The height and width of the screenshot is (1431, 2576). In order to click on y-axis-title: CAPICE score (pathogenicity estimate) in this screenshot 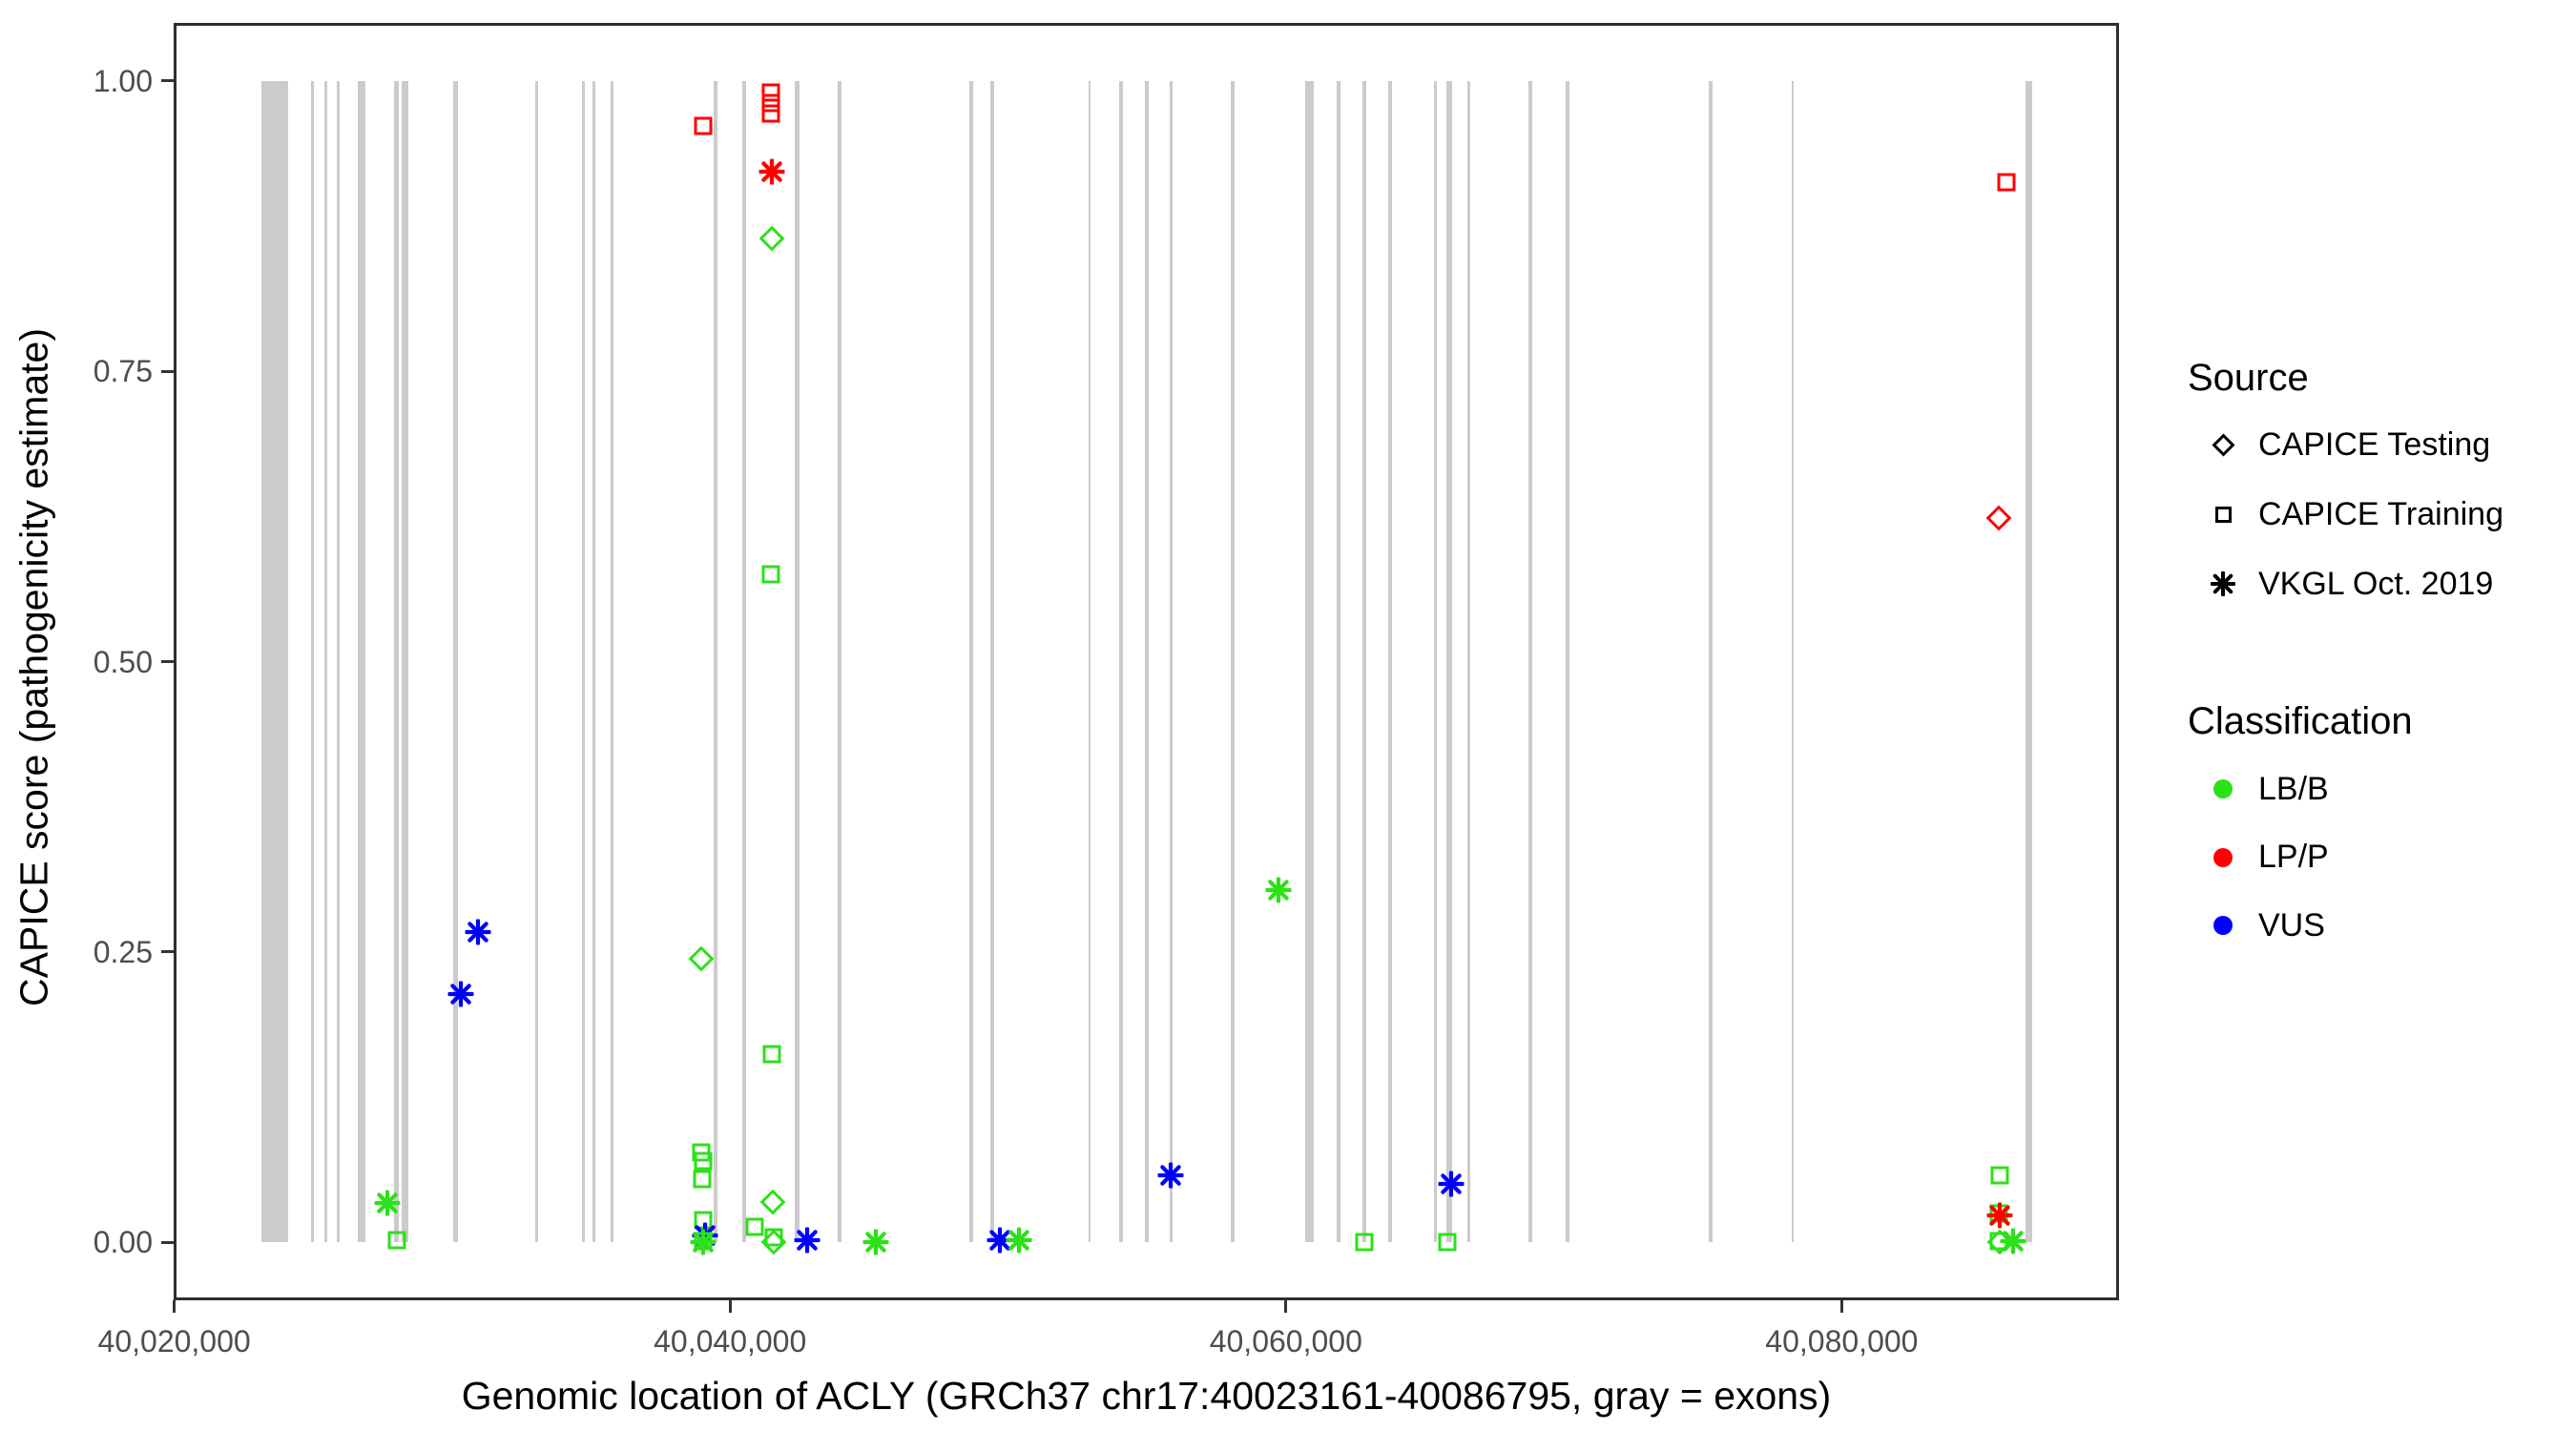, I will do `click(33, 667)`.